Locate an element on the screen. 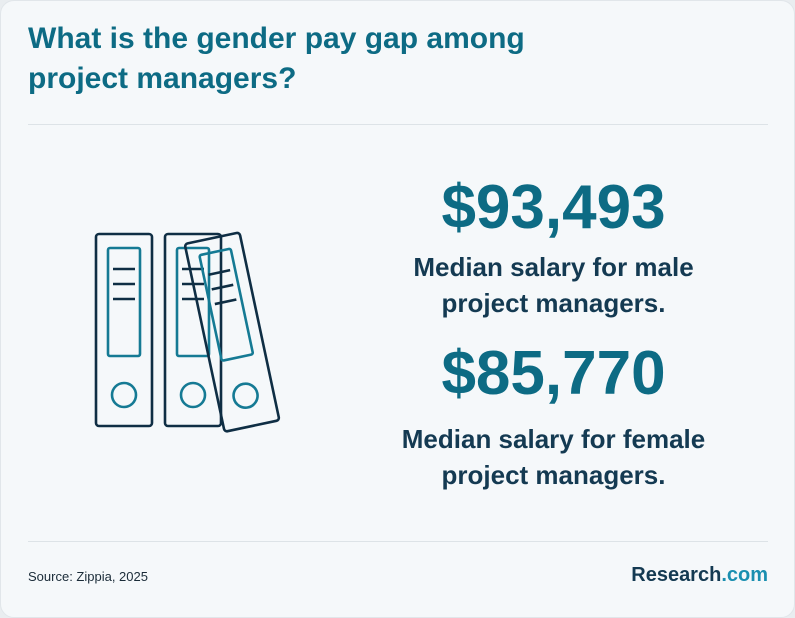  source-note: Source: Zippia, 2025 is located at coordinates (88, 576).